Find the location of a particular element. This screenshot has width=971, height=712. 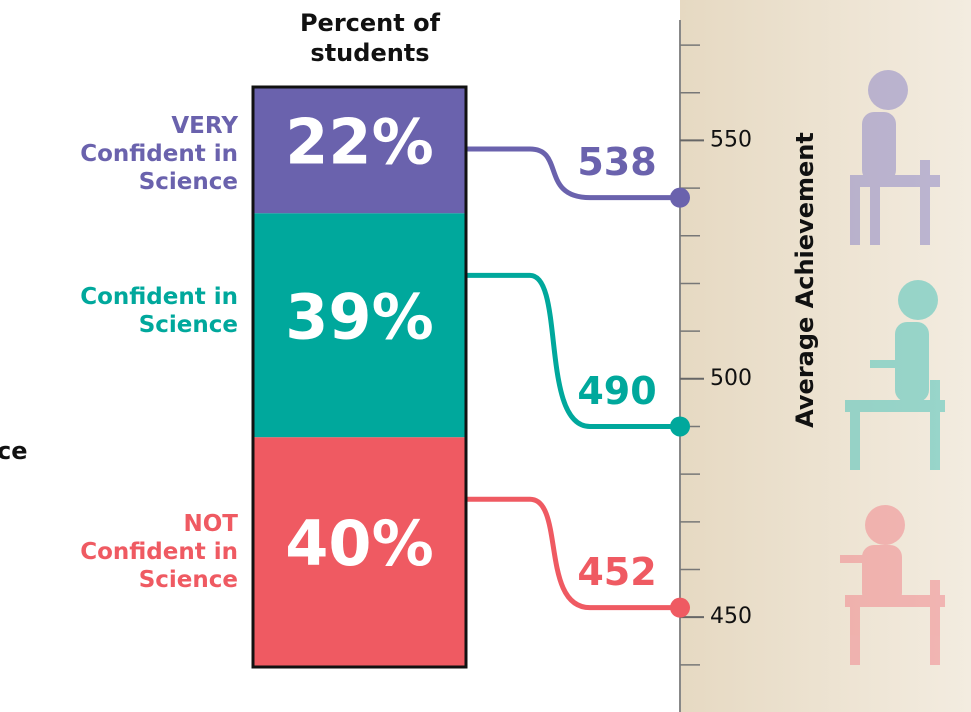

percent-label: 22% is located at coordinates (359, 141).